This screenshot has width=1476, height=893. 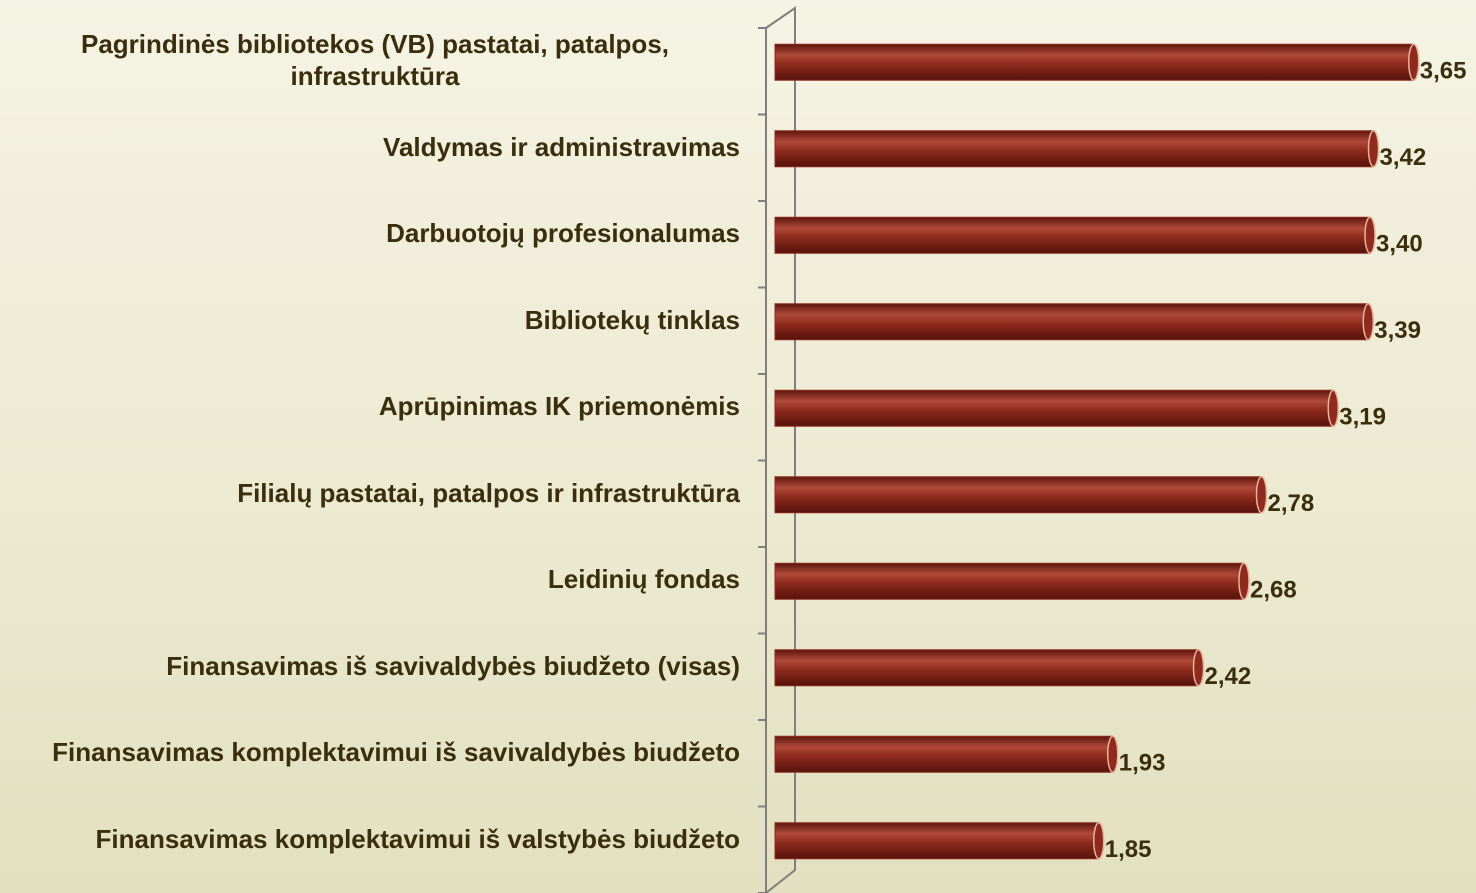 I want to click on category-label: Leidinių fondas, so click(x=643, y=579).